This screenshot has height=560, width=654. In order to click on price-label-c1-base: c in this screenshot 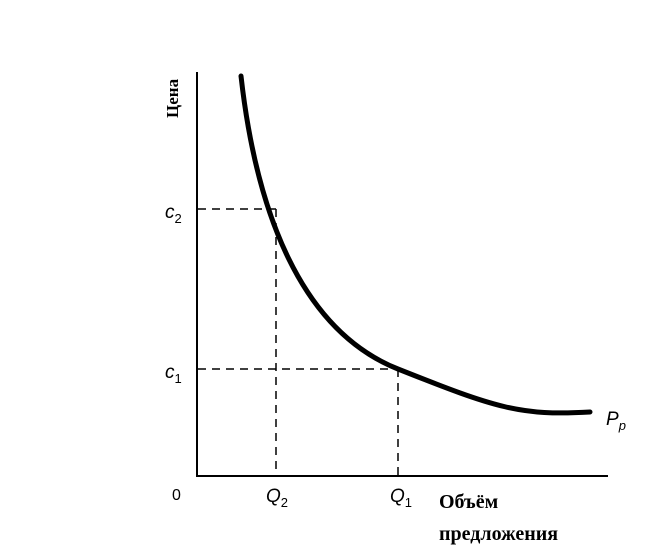, I will do `click(170, 372)`.